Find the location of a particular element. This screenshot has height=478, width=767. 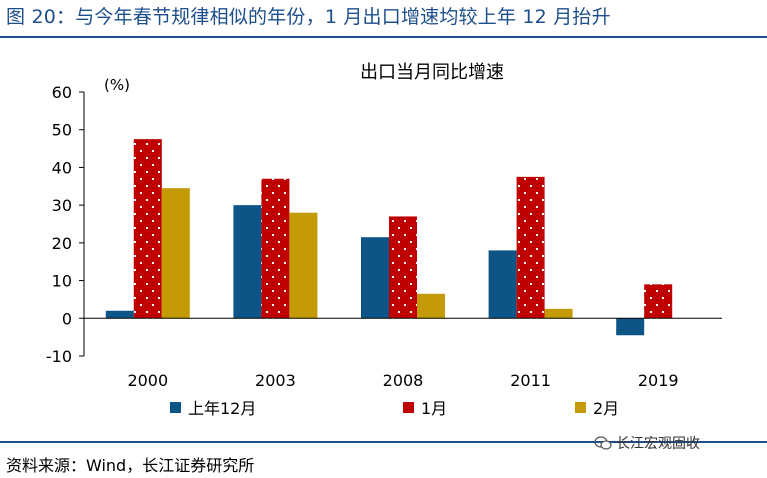

x-tick-label: 2000 is located at coordinates (147, 380).